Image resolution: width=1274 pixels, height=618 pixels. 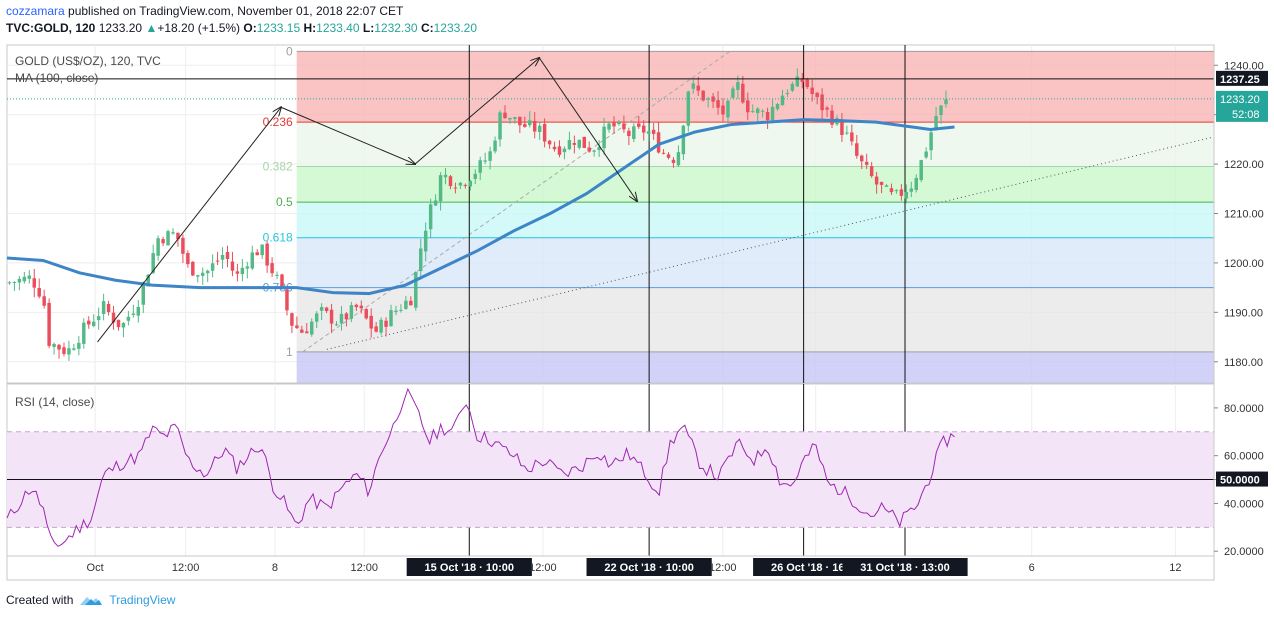 What do you see at coordinates (35, 11) in the screenshot?
I see `author-link: cozzamara` at bounding box center [35, 11].